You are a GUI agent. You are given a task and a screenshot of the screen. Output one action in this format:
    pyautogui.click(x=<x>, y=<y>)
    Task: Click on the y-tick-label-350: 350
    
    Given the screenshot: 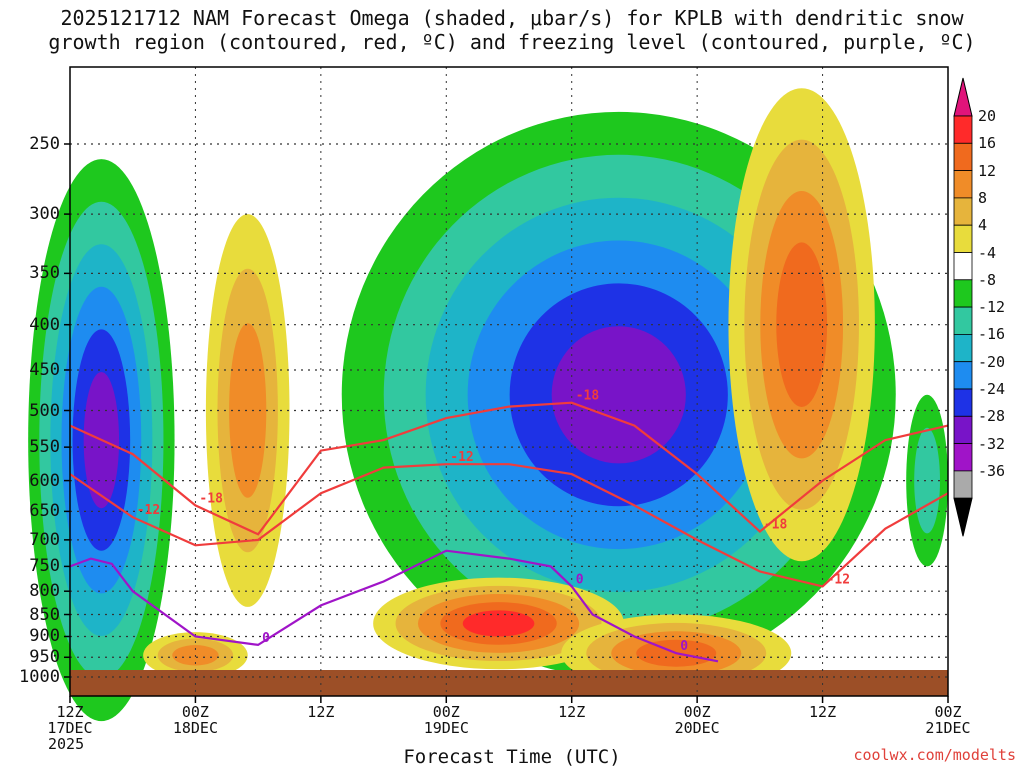 What is the action you would take?
    pyautogui.click(x=44, y=273)
    